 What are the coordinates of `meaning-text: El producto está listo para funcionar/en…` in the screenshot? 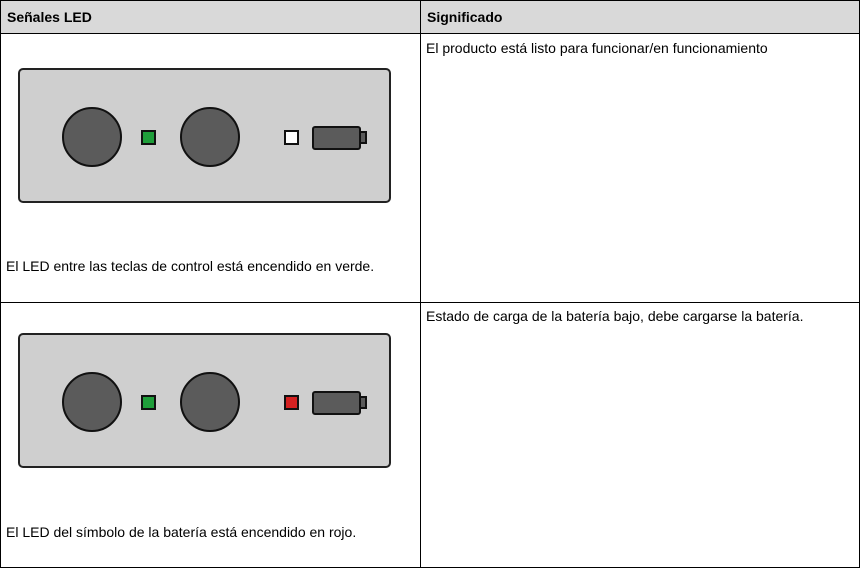 It's located at (597, 48).